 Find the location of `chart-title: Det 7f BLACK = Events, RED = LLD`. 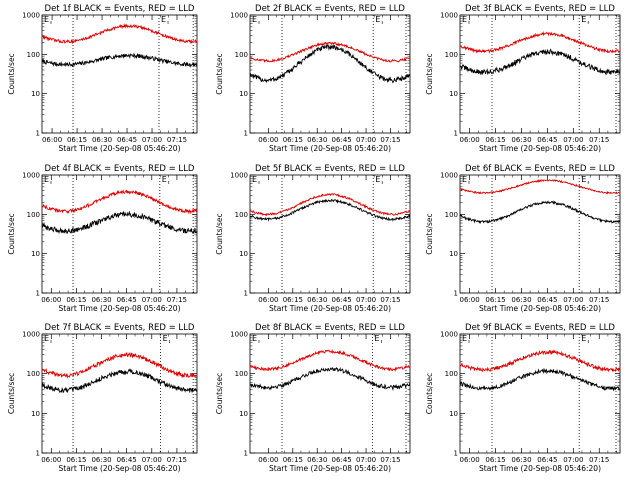

chart-title: Det 7f BLACK = Events, RED = LLD is located at coordinates (120, 328).